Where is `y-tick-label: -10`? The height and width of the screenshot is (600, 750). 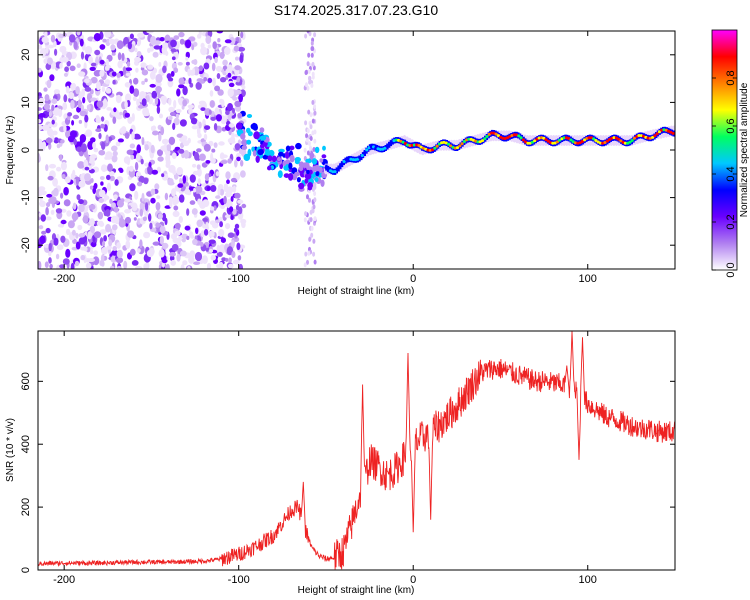 y-tick-label: -10 is located at coordinates (26, 198).